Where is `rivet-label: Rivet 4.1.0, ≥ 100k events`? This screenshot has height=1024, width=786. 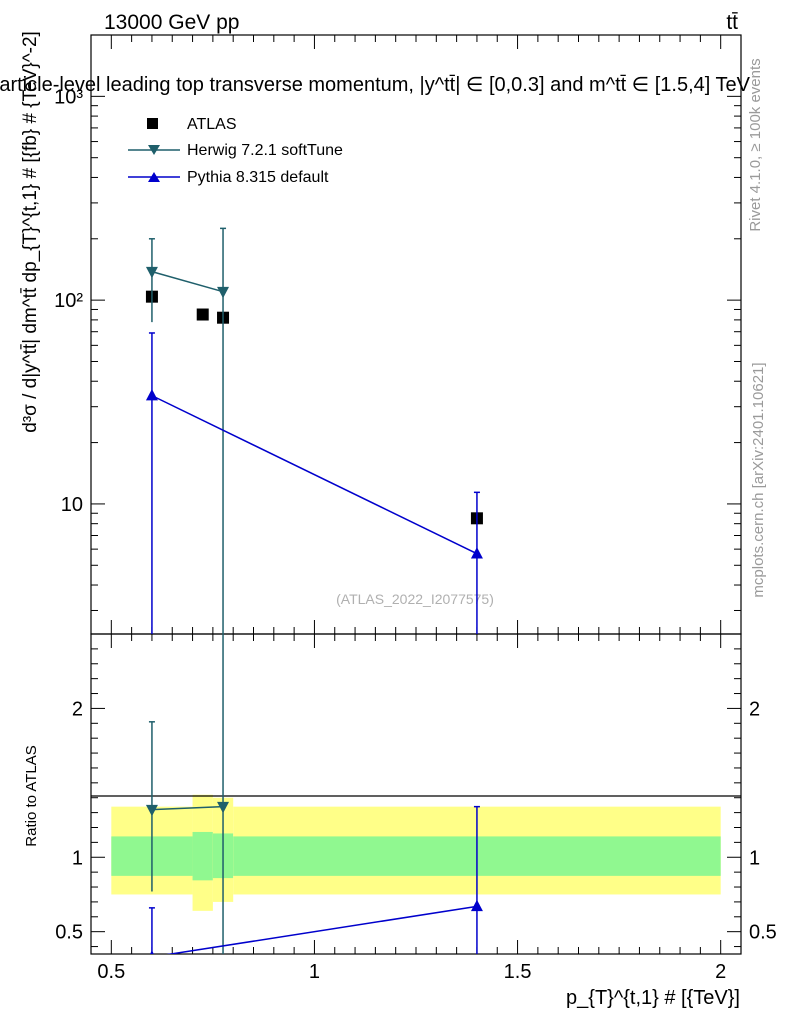 rivet-label: Rivet 4.1.0, ≥ 100k events is located at coordinates (755, 144).